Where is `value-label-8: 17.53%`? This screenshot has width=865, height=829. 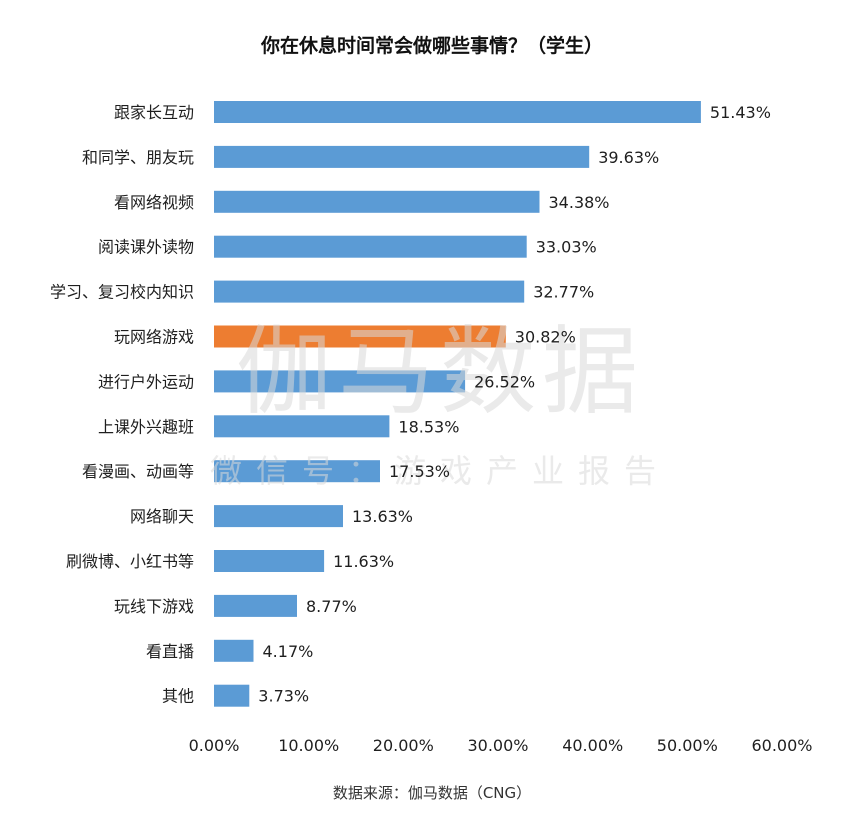
value-label-8: 17.53% is located at coordinates (419, 471).